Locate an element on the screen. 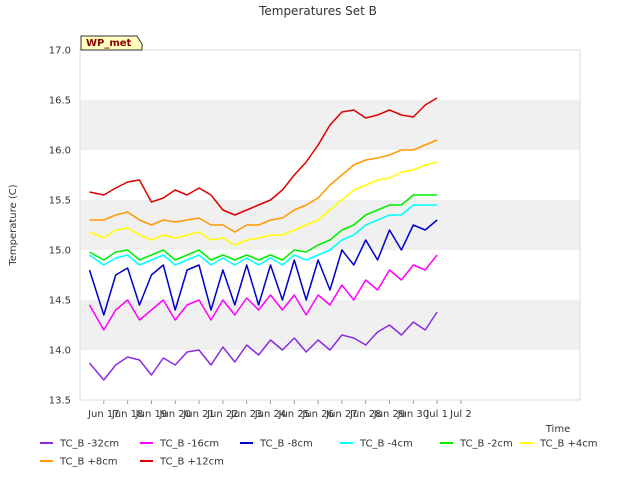  series-line-tc-b-16cm is located at coordinates (263, 292).